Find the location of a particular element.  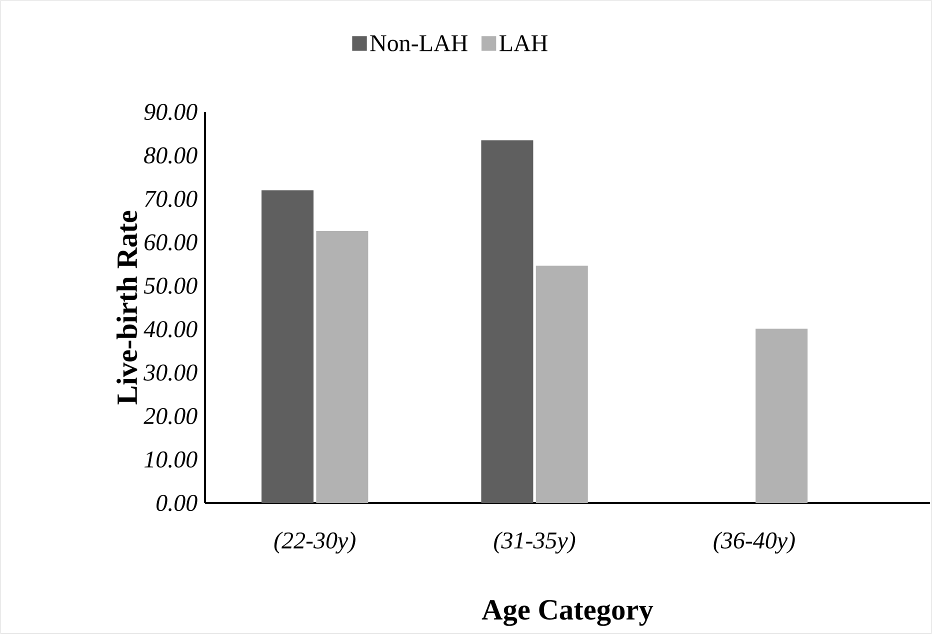

y-axis-title: Live-birth Rate is located at coordinates (127, 307).